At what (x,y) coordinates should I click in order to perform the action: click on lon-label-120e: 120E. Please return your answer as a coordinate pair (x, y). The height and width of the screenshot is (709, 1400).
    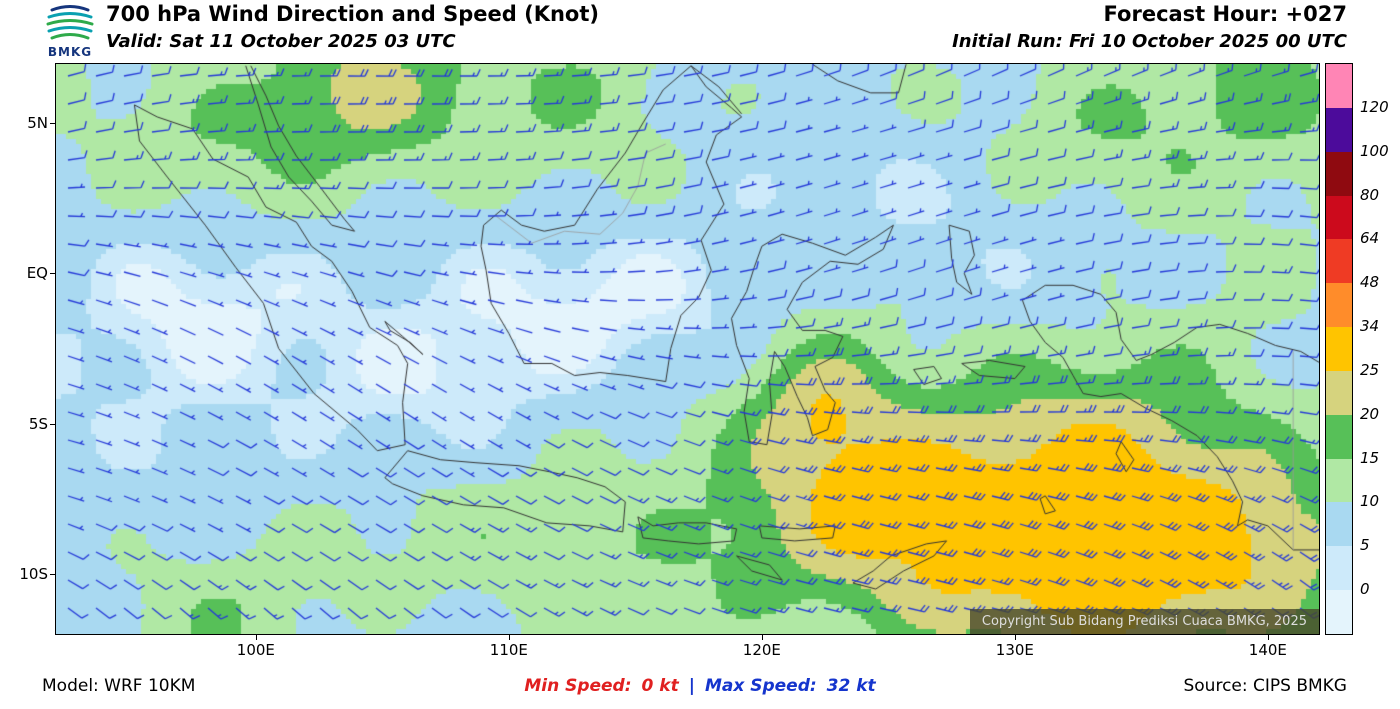
    Looking at the image, I should click on (761, 650).